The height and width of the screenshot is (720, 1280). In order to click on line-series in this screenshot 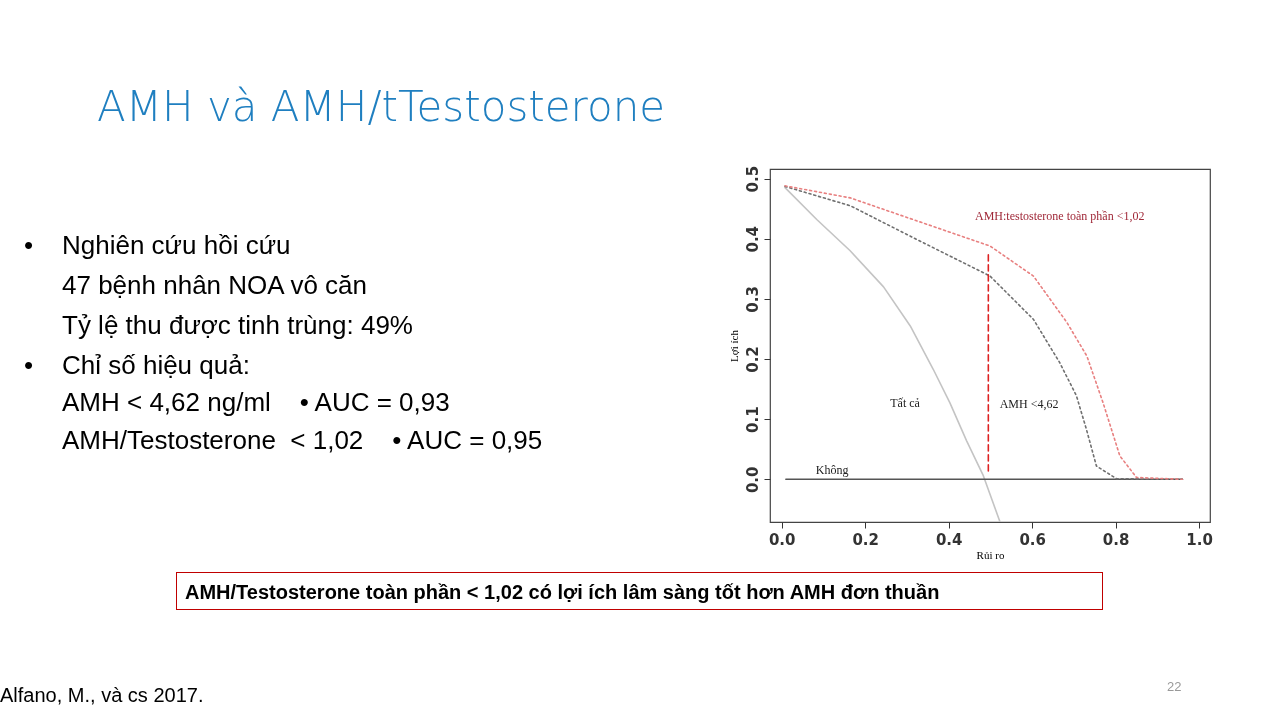, I will do `click(984, 333)`.